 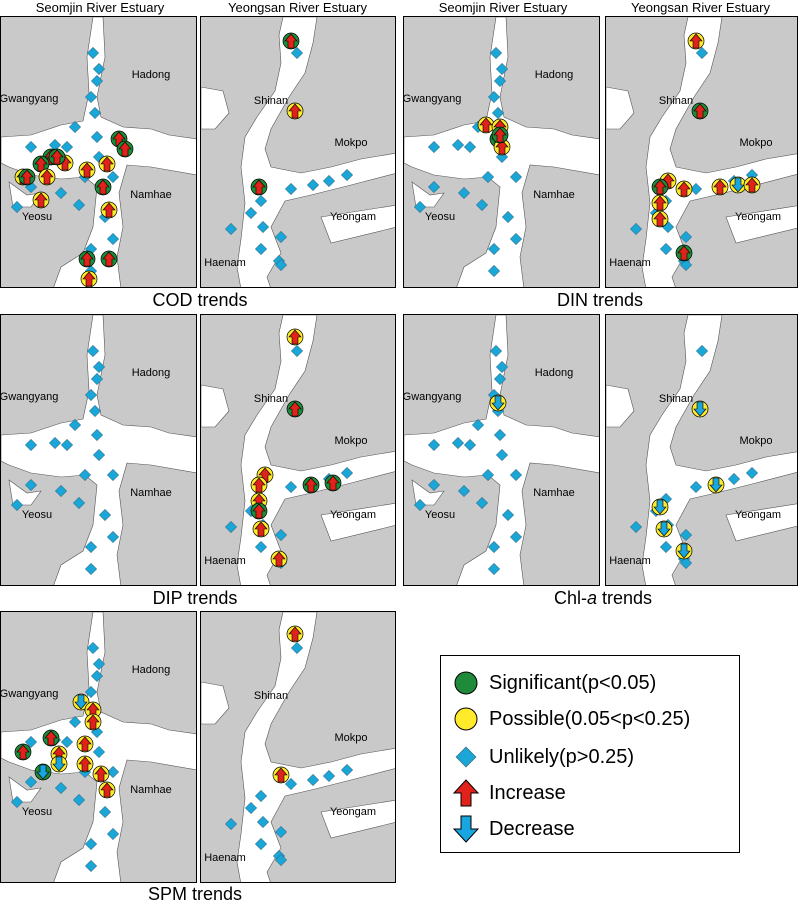 I want to click on decrease-arrow-icon, so click(x=716, y=485).